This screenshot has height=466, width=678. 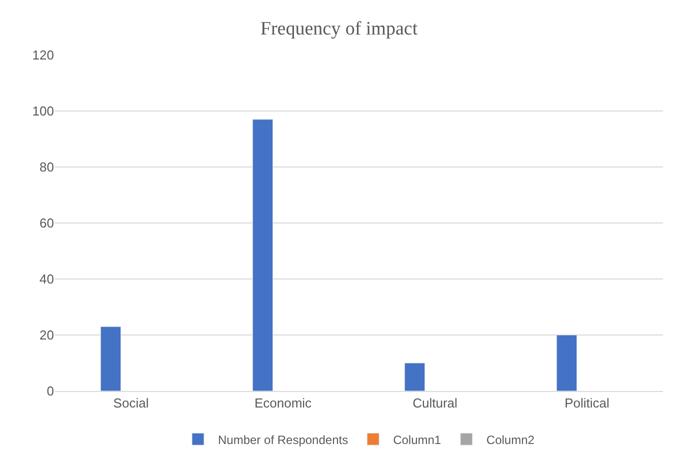 I want to click on x-tick-label: Social, so click(x=131, y=403).